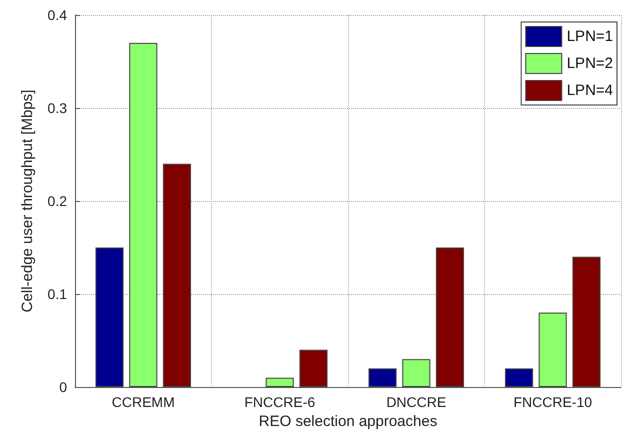  Describe the element at coordinates (58, 15) in the screenshot. I see `y-tick-label: 0.4` at that location.